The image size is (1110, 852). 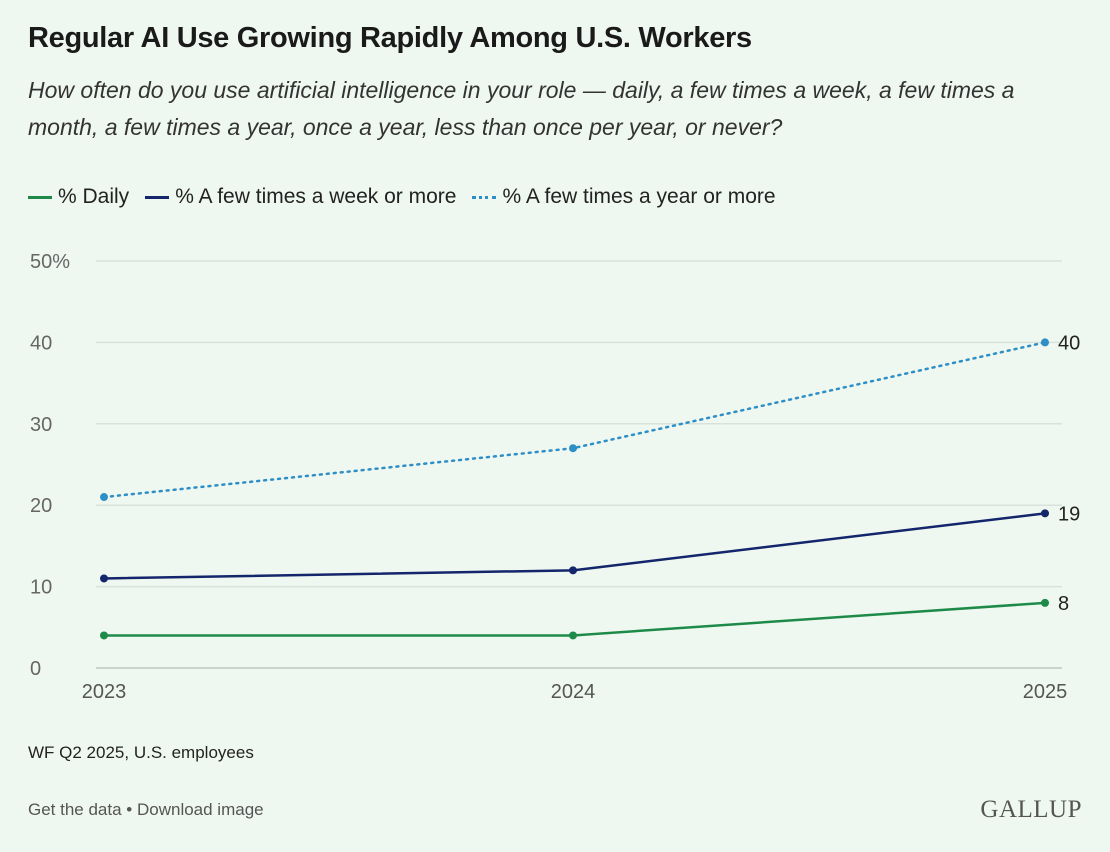 I want to click on gallup-logo: GALLUP, so click(x=1031, y=809).